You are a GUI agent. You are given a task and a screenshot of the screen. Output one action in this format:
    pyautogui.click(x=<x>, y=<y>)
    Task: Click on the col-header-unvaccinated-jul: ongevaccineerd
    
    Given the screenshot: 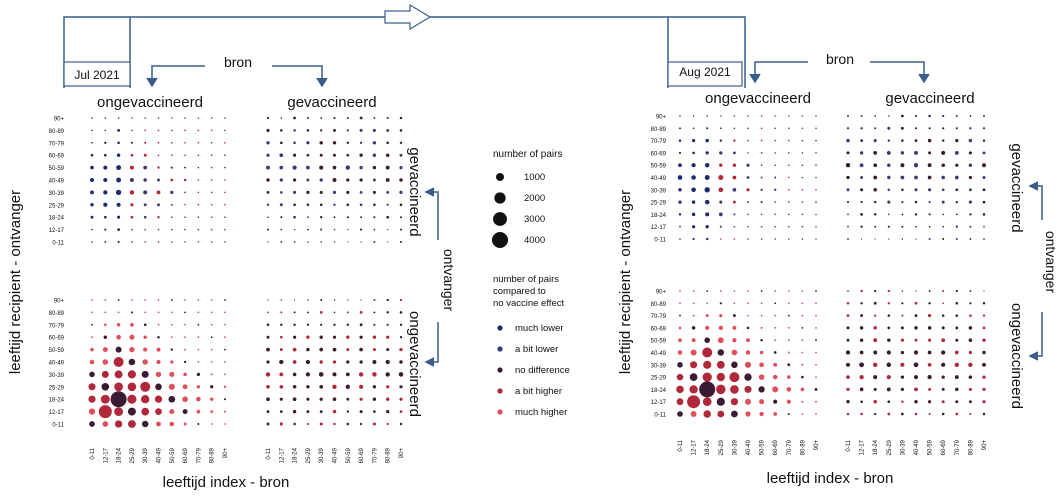 What is the action you would take?
    pyautogui.click(x=150, y=102)
    